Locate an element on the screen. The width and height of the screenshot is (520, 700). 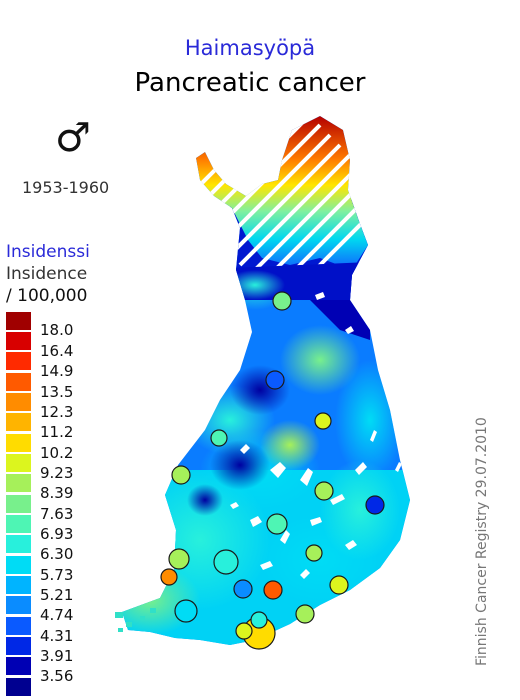
legend-label: 4.31 is located at coordinates (57, 636).